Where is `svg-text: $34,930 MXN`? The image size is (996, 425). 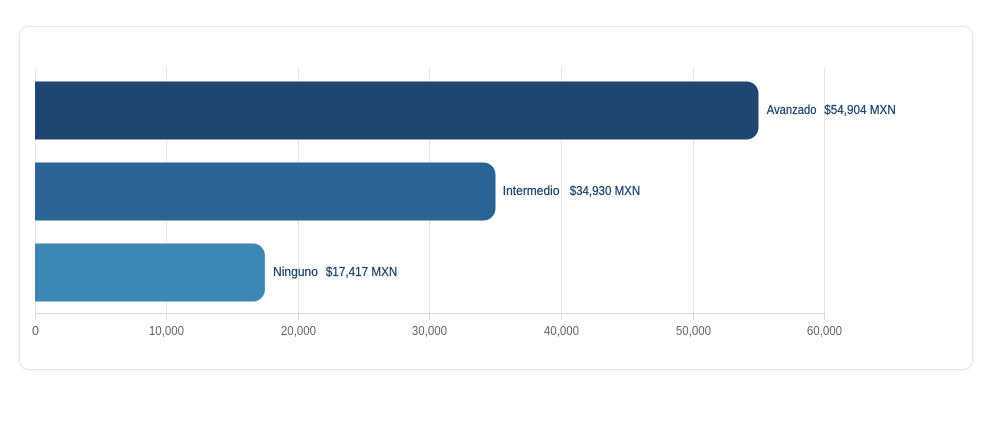
svg-text: $34,930 MXN is located at coordinates (605, 190).